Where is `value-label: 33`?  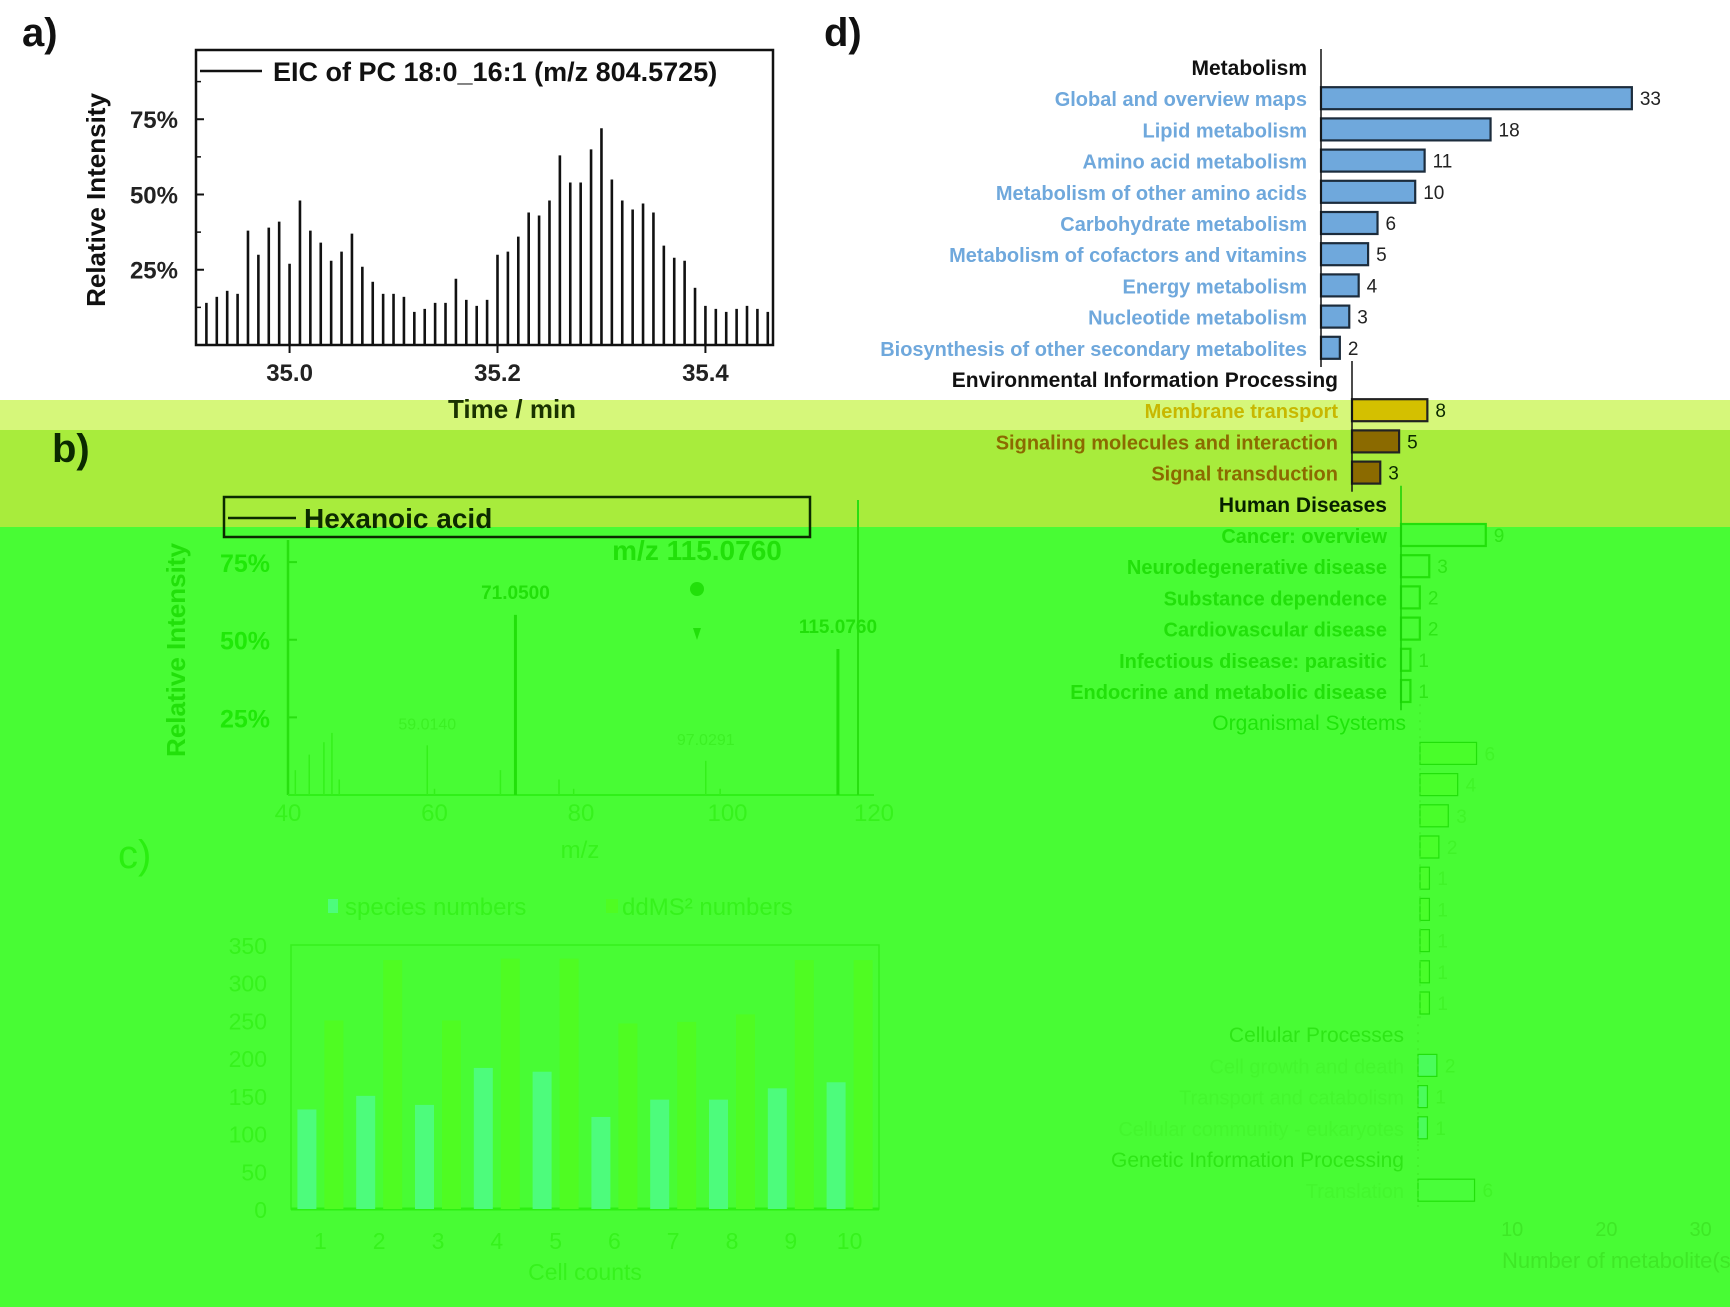 value-label: 33 is located at coordinates (1650, 99).